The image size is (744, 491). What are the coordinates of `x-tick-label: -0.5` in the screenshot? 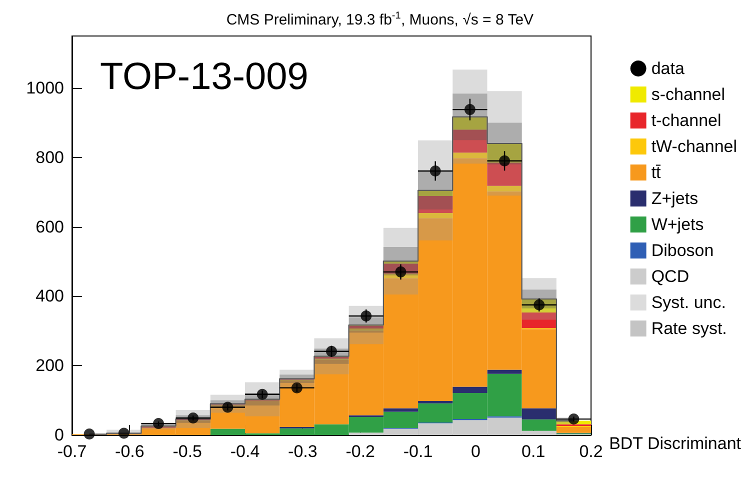 It's located at (187, 451).